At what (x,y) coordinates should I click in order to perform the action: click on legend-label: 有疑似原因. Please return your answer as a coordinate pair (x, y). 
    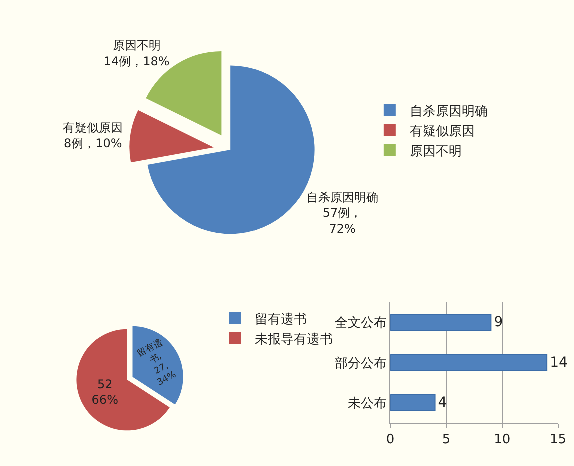
    Looking at the image, I should click on (442, 132).